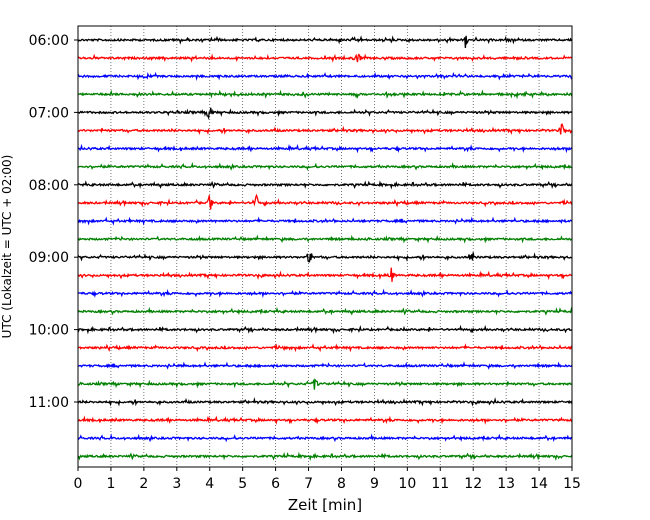 This screenshot has height=520, width=650. I want to click on x-tick-label: 14, so click(539, 484).